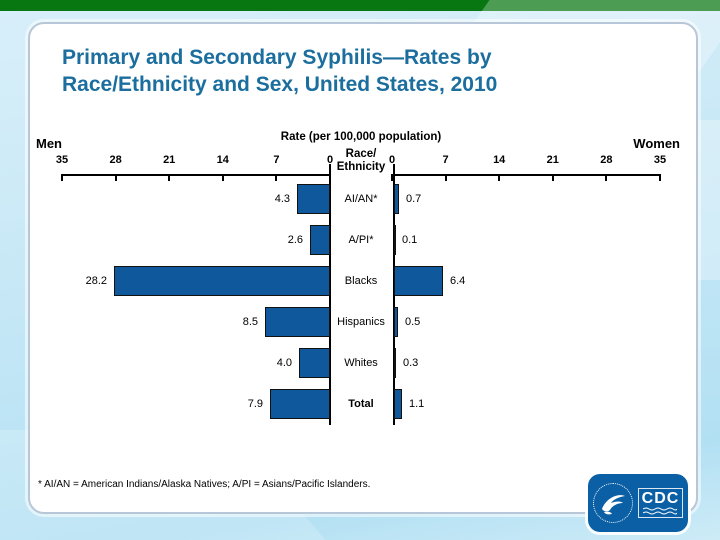  Describe the element at coordinates (660, 160) in the screenshot. I see `women-axis-tick-label: 35` at that location.